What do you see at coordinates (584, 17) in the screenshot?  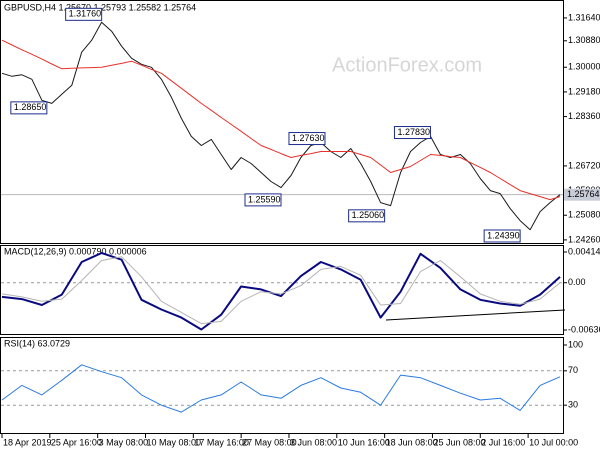 I see `y-tick-label: 1.31640` at bounding box center [584, 17].